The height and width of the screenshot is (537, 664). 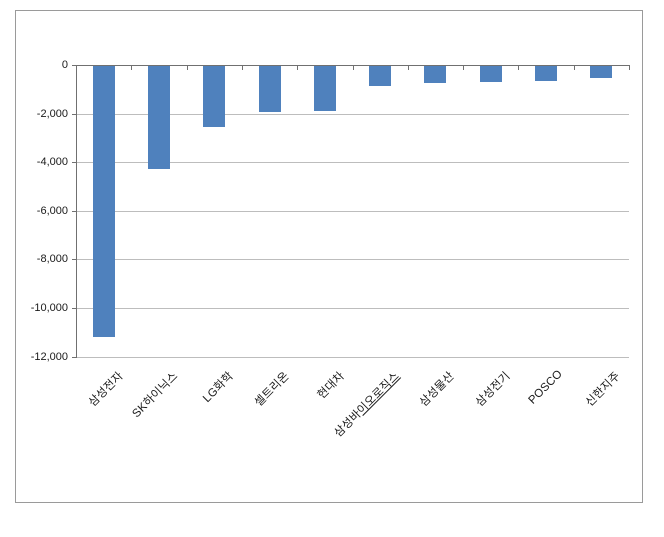 I want to click on x-axis-line, so click(x=353, y=65).